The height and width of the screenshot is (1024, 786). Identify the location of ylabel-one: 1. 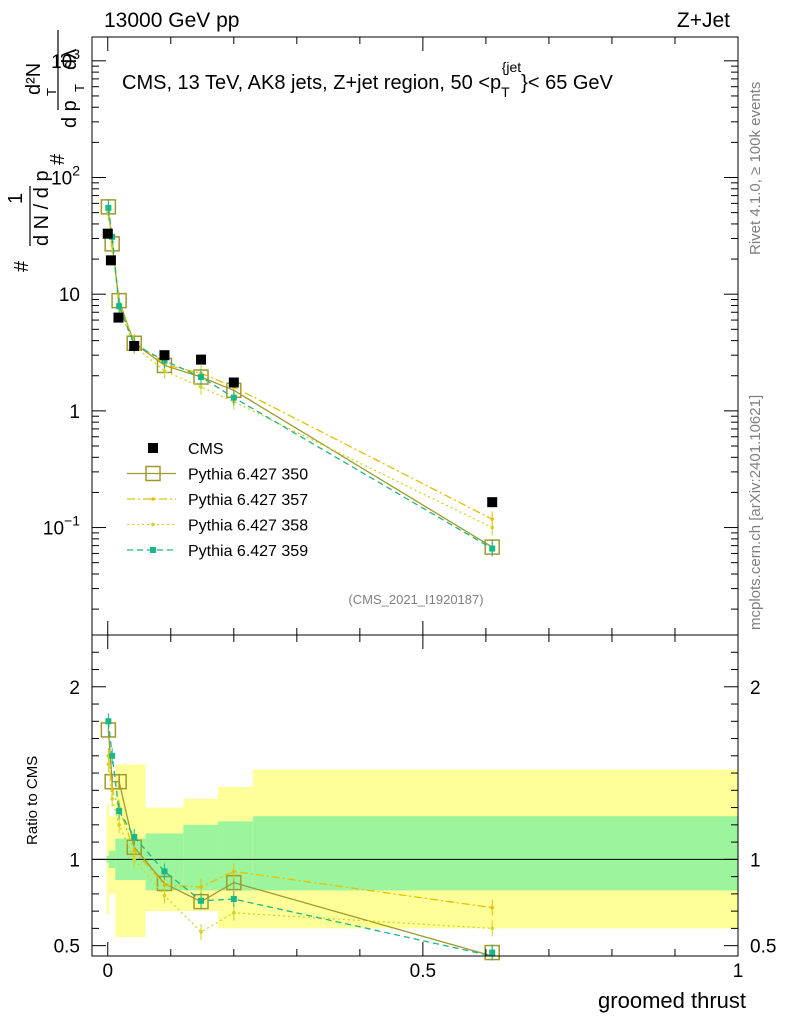
(16, 198).